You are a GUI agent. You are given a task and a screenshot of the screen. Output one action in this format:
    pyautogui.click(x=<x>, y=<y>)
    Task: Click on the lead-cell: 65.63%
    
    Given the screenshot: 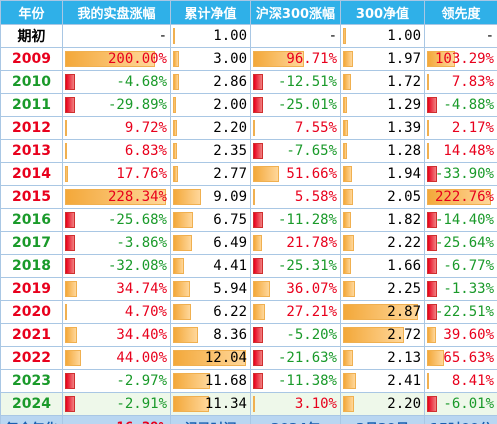 What is the action you would take?
    pyautogui.click(x=460, y=358)
    